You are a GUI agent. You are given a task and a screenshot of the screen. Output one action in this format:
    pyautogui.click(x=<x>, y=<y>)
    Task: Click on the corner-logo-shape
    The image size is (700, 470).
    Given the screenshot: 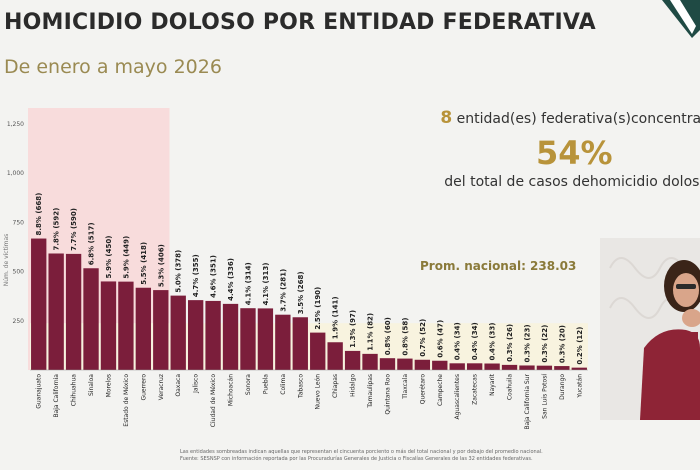 What is the action you would take?
    pyautogui.click(x=681, y=19)
    